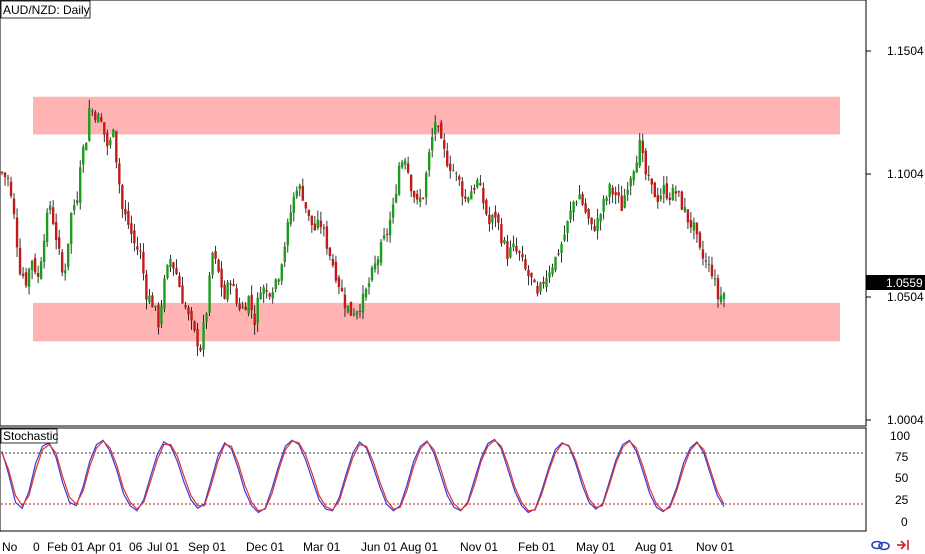 The height and width of the screenshot is (554, 925). What do you see at coordinates (10, 547) in the screenshot?
I see `time-tick-label: No` at bounding box center [10, 547].